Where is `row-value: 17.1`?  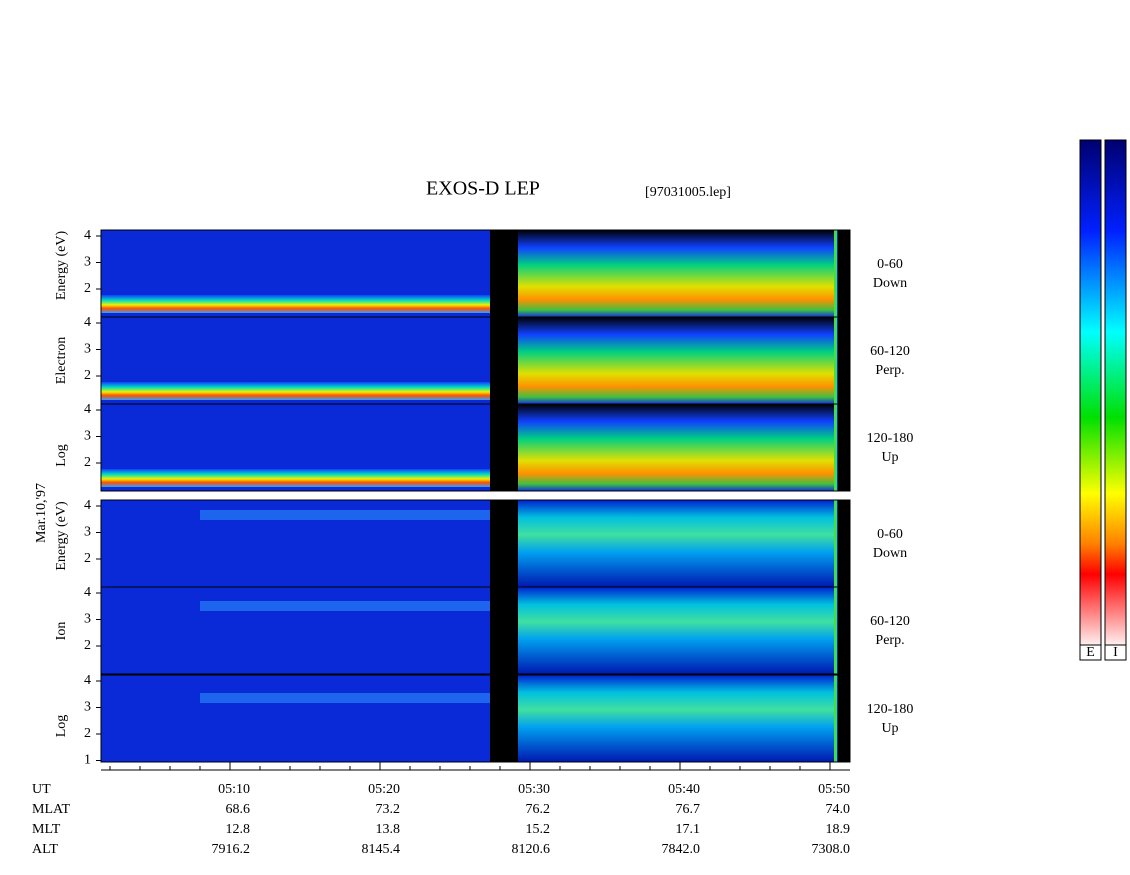
row-value: 17.1 is located at coordinates (688, 829).